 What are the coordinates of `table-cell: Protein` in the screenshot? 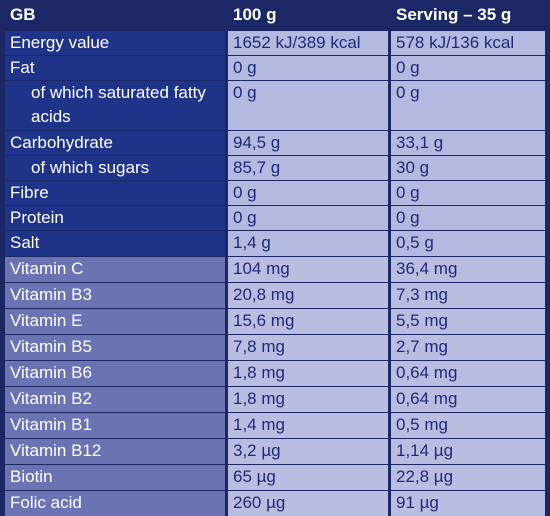 It's located at (115, 218).